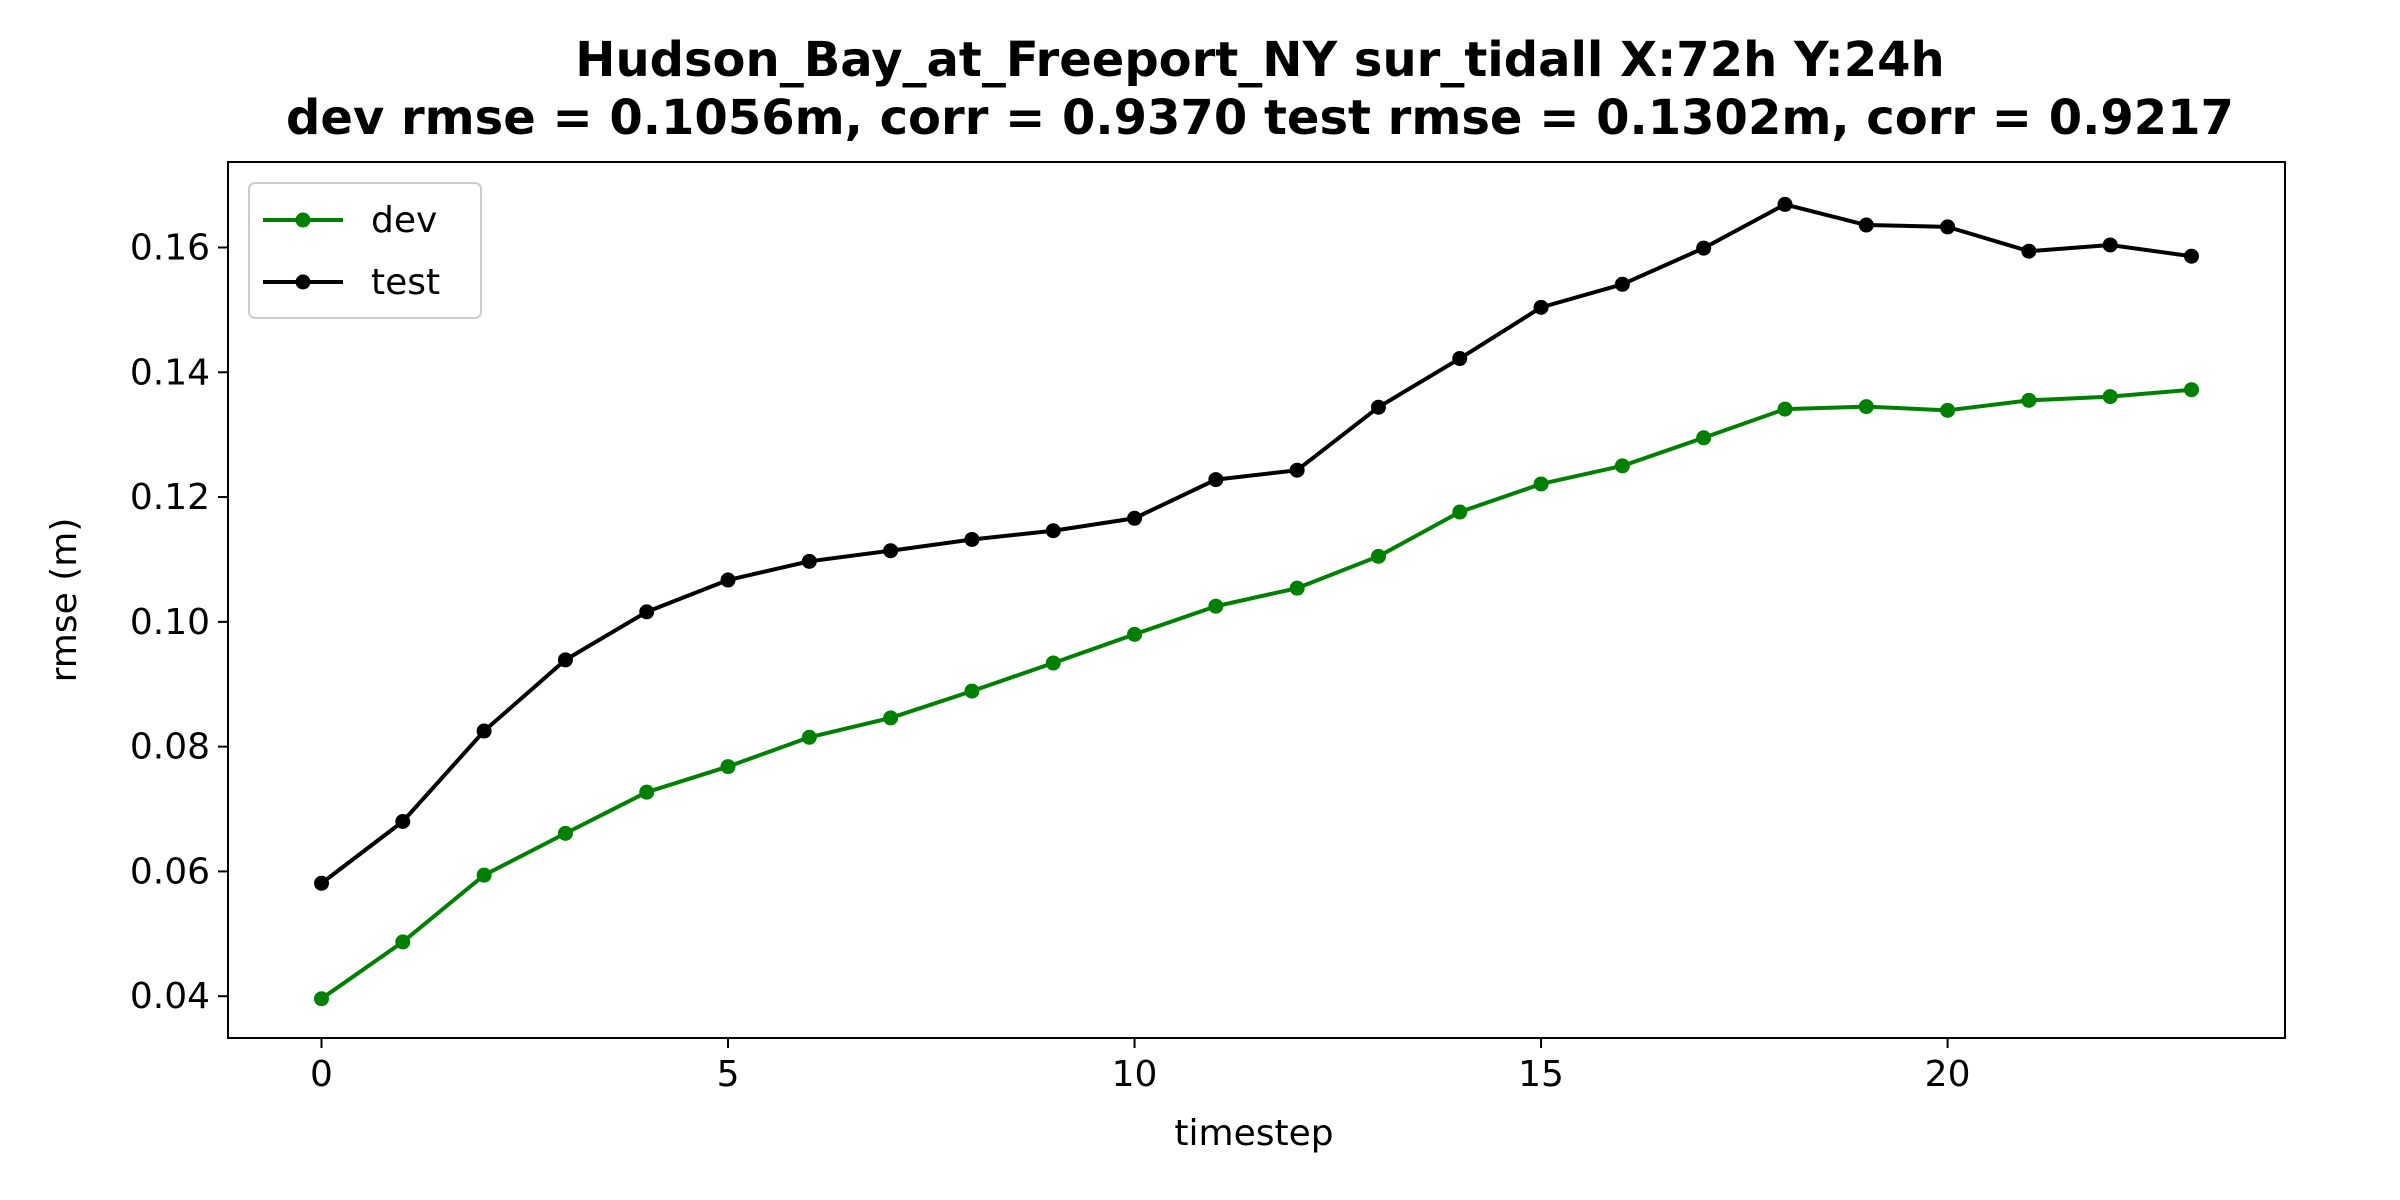  I want to click on x-tick-label: 10, so click(1135, 1074).